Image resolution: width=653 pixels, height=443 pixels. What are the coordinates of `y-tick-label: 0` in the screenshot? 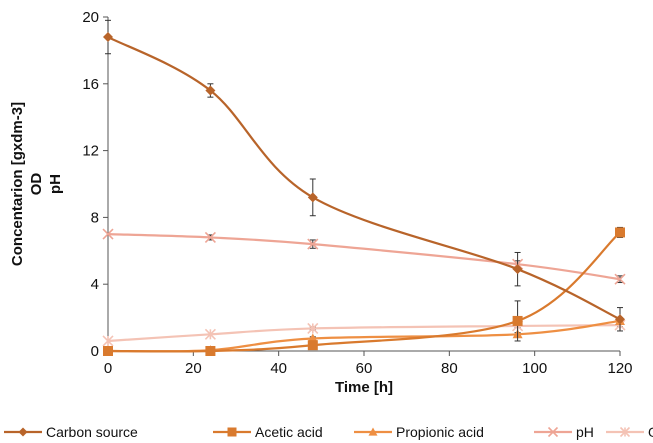 It's located at (95, 351).